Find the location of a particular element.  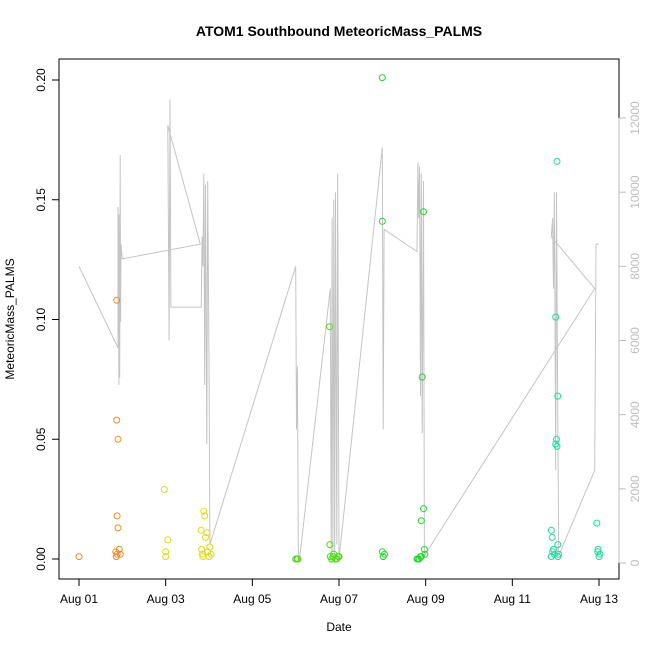

y-tick-label: 0.10 is located at coordinates (41, 319).